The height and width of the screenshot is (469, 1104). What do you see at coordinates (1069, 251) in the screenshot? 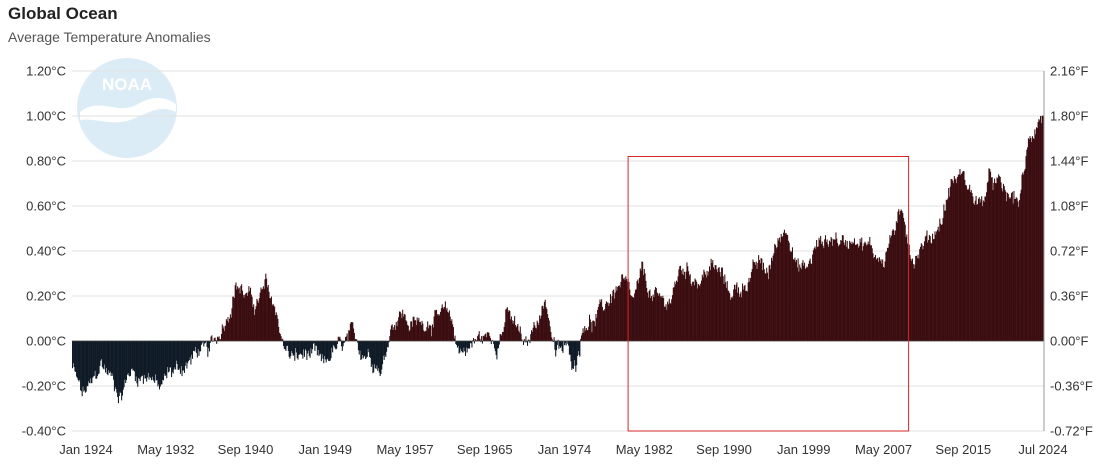
I see `y-tick-label-right: 0.72°F` at bounding box center [1069, 251].